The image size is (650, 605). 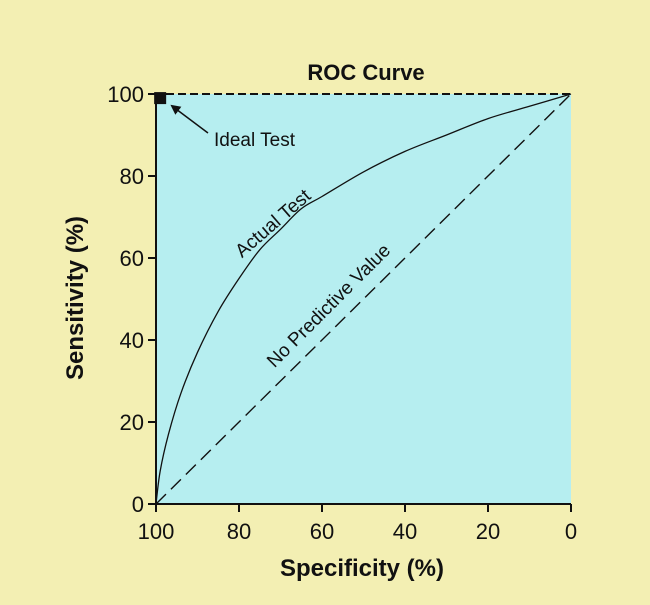 What do you see at coordinates (156, 531) in the screenshot?
I see `x-tick-label: 100` at bounding box center [156, 531].